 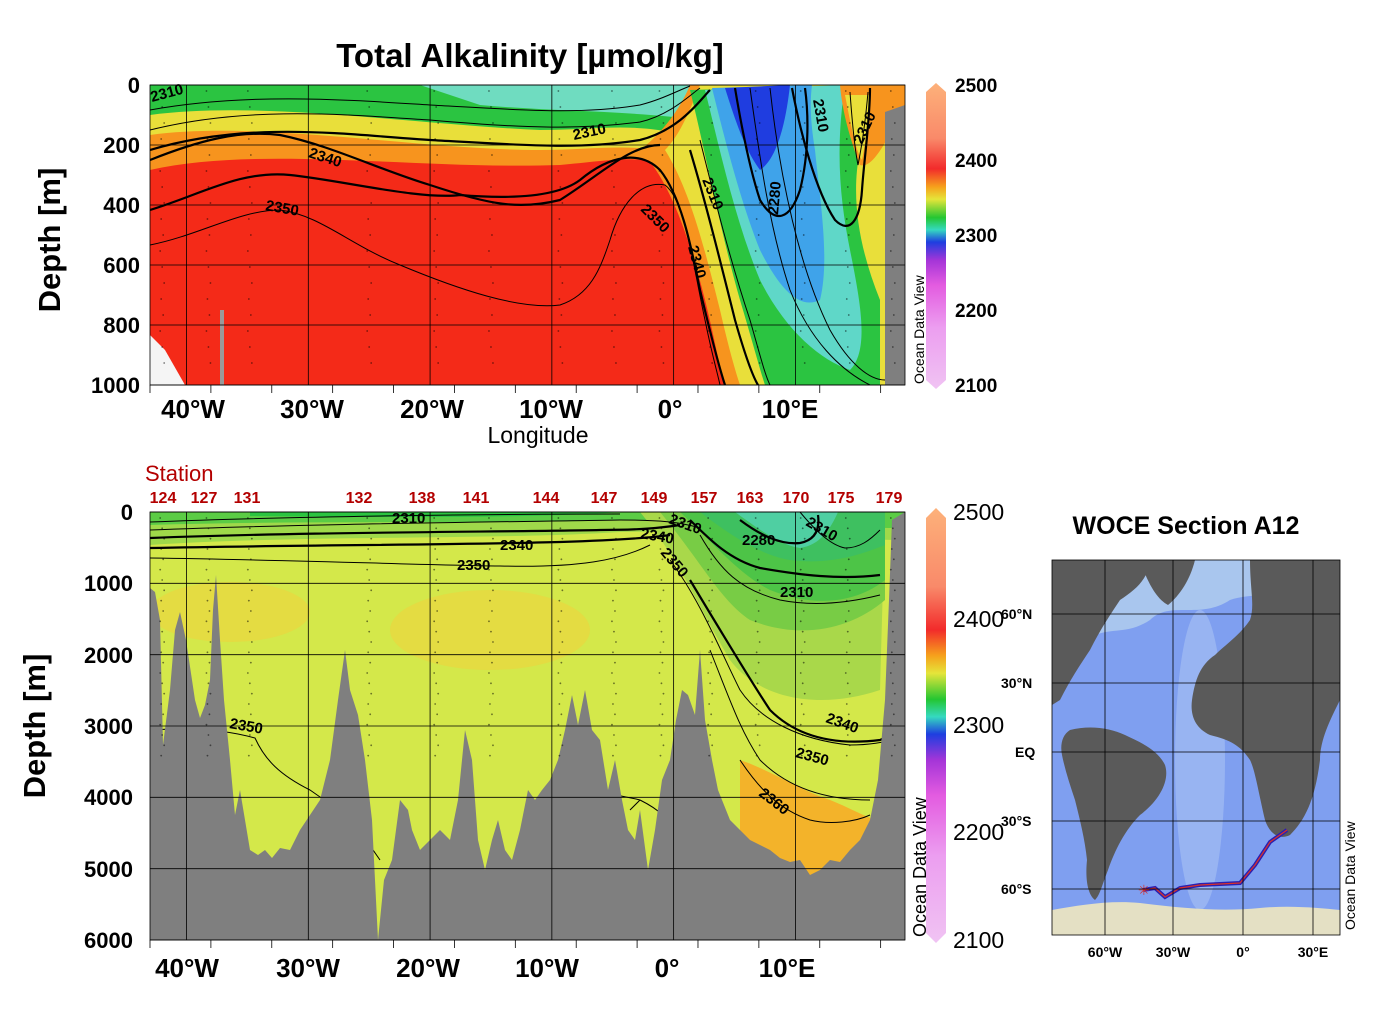 What do you see at coordinates (841, 498) in the screenshot?
I see `station-number: 175` at bounding box center [841, 498].